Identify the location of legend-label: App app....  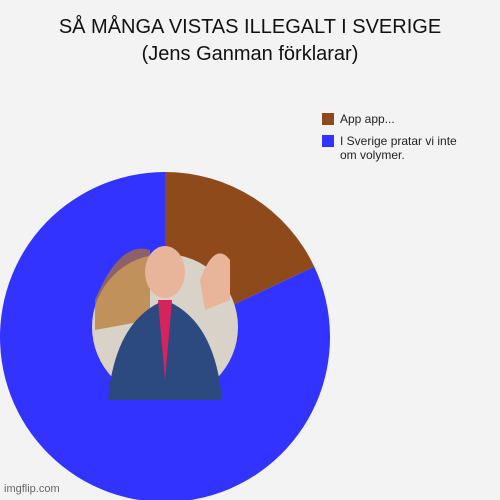
(367, 119).